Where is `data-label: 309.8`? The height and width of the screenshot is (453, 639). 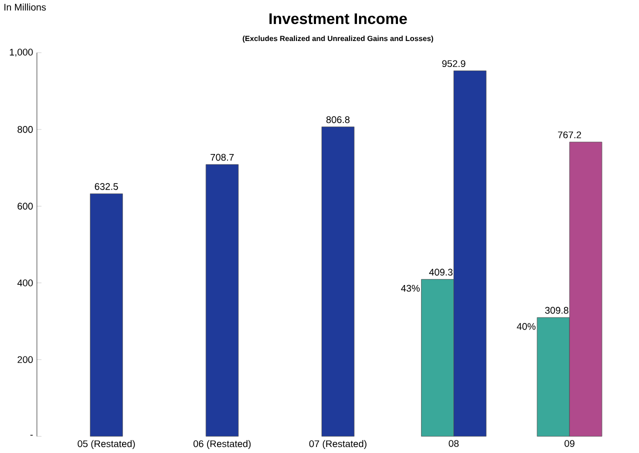 data-label: 309.8 is located at coordinates (556, 310).